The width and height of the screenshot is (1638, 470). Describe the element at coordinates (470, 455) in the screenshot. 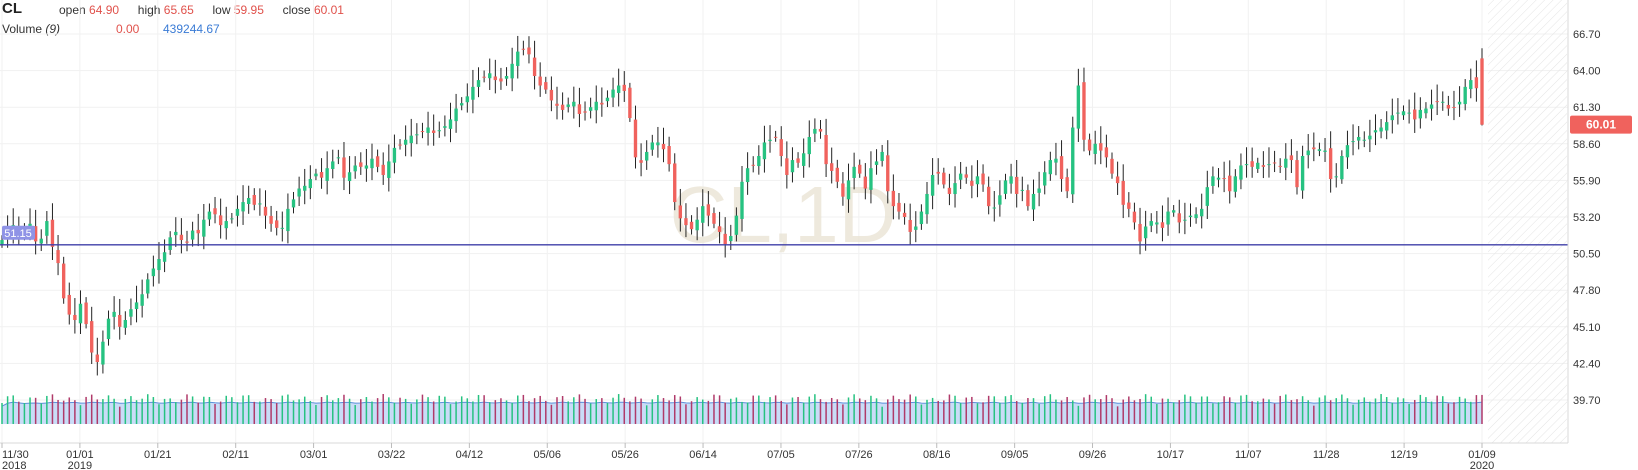

I see `time-tick-label: 04/12` at that location.